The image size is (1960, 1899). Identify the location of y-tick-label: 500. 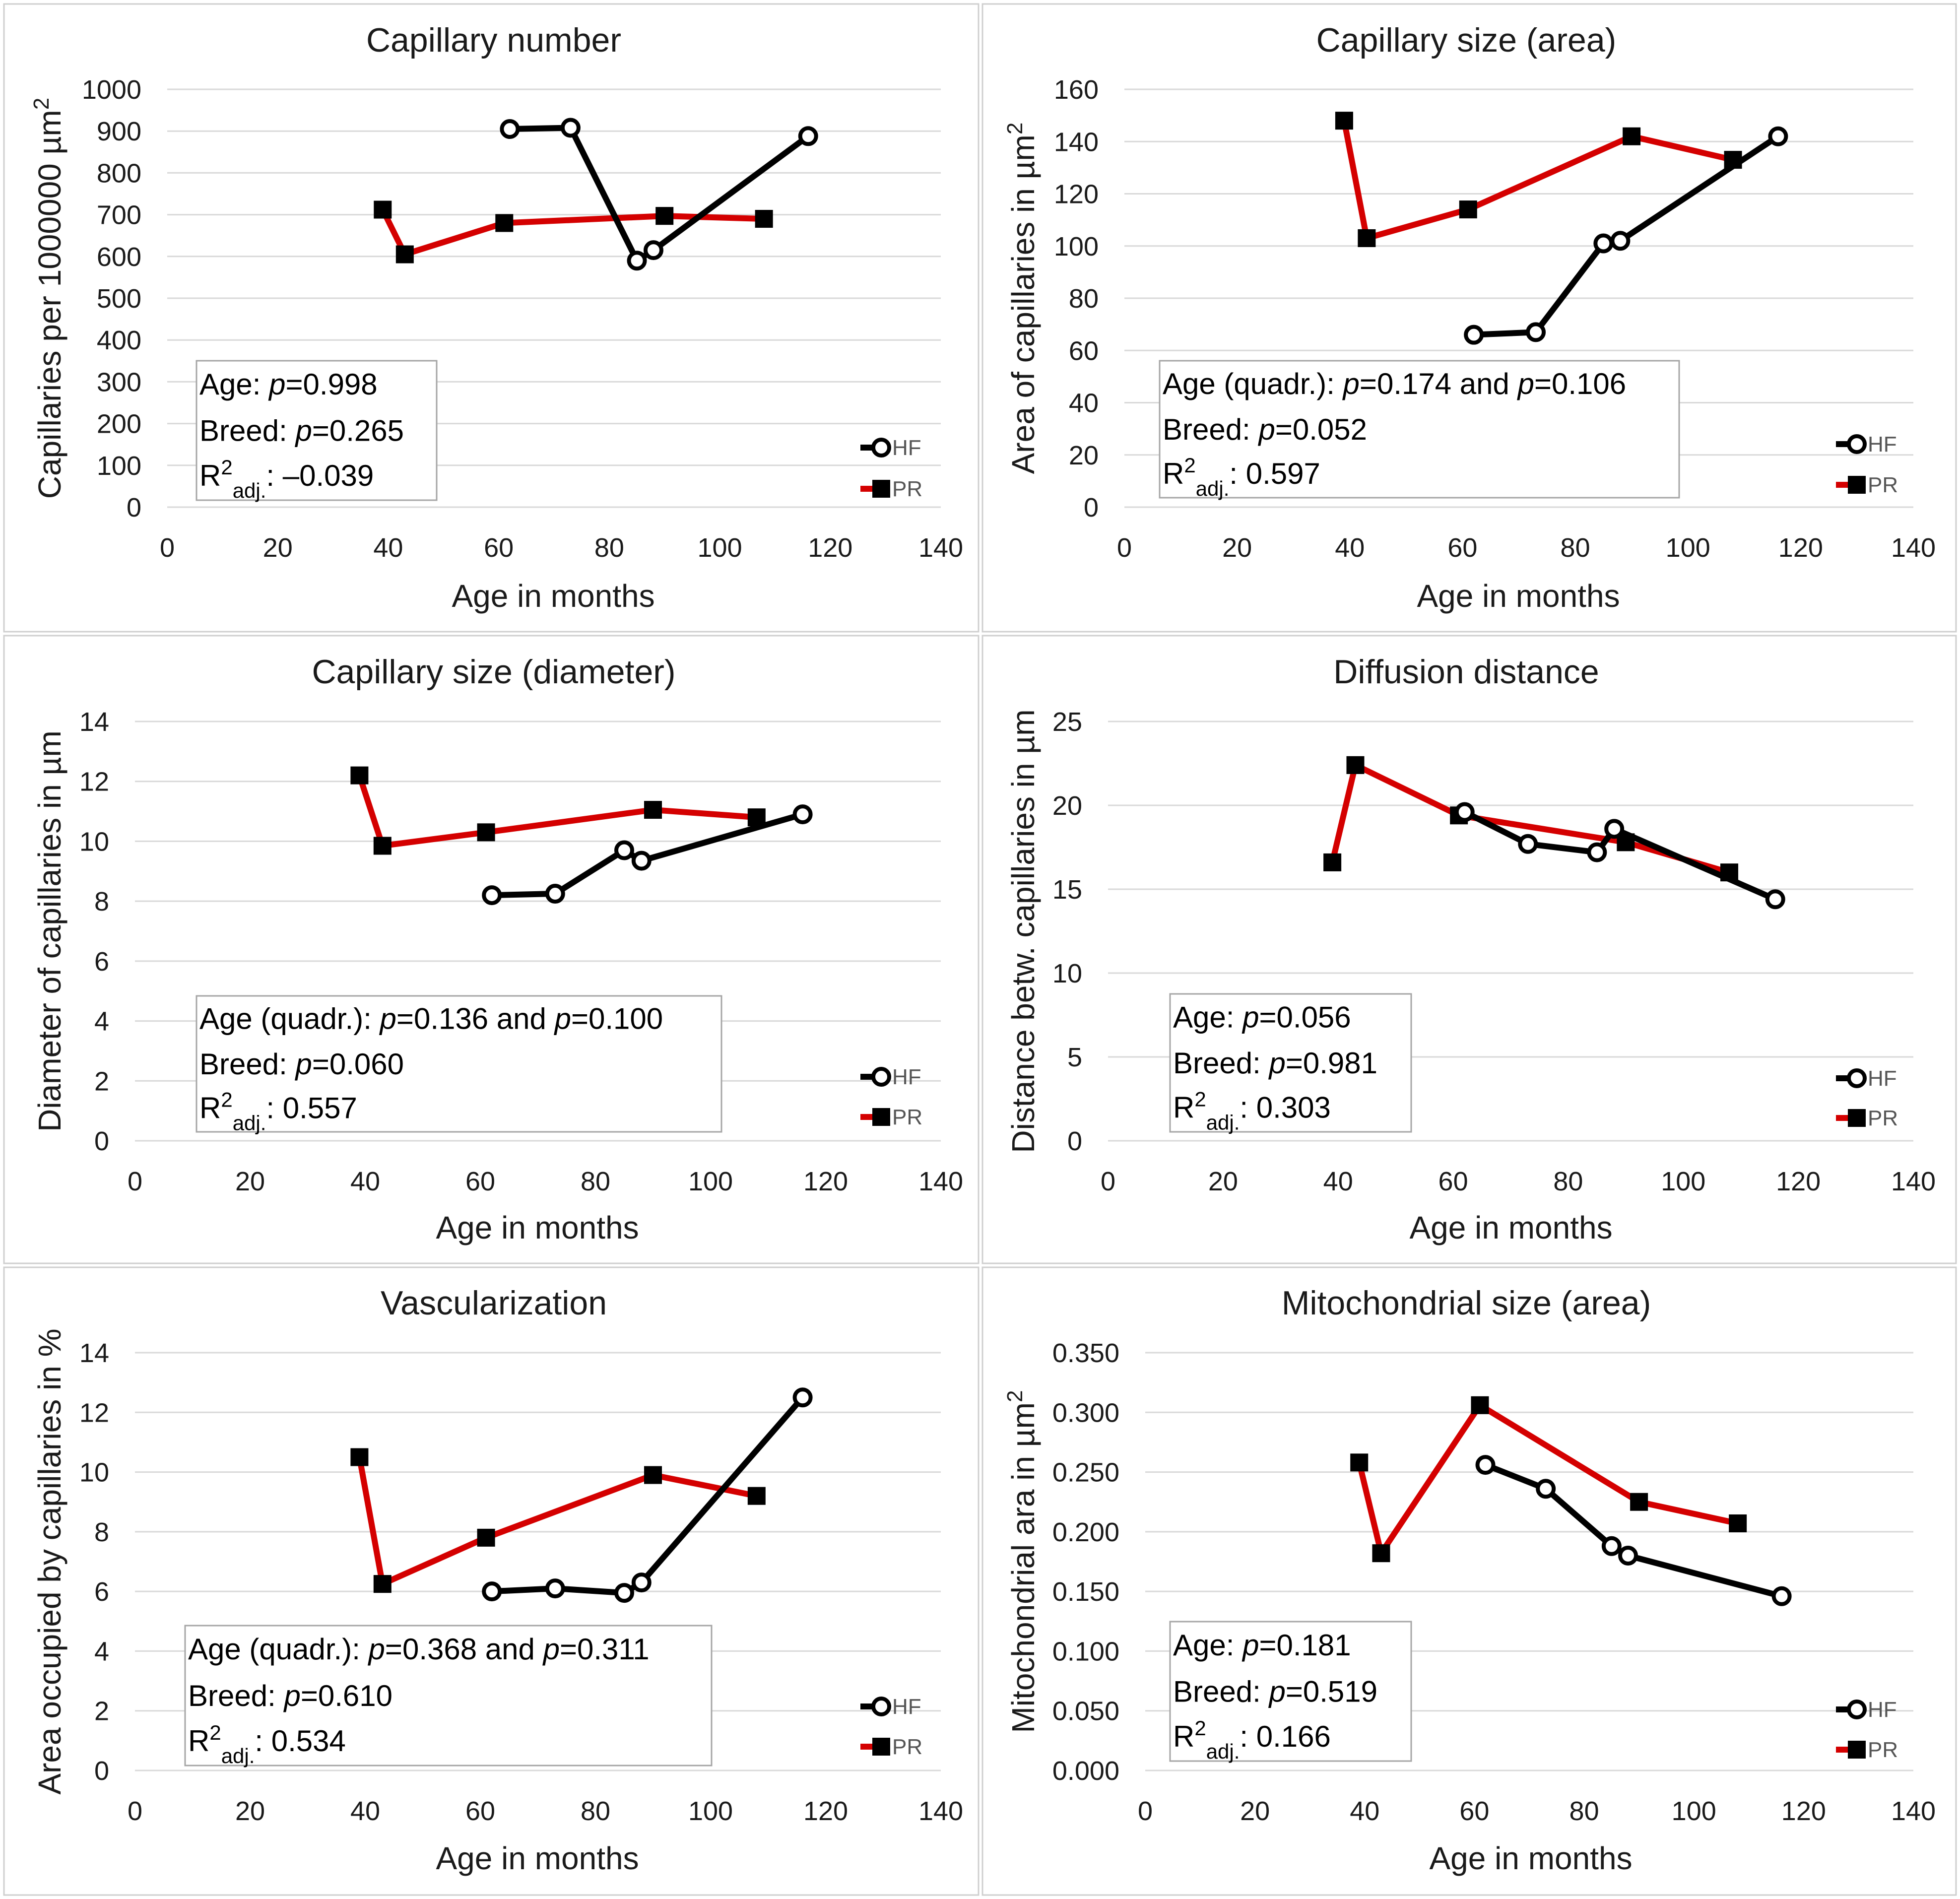
(119, 299).